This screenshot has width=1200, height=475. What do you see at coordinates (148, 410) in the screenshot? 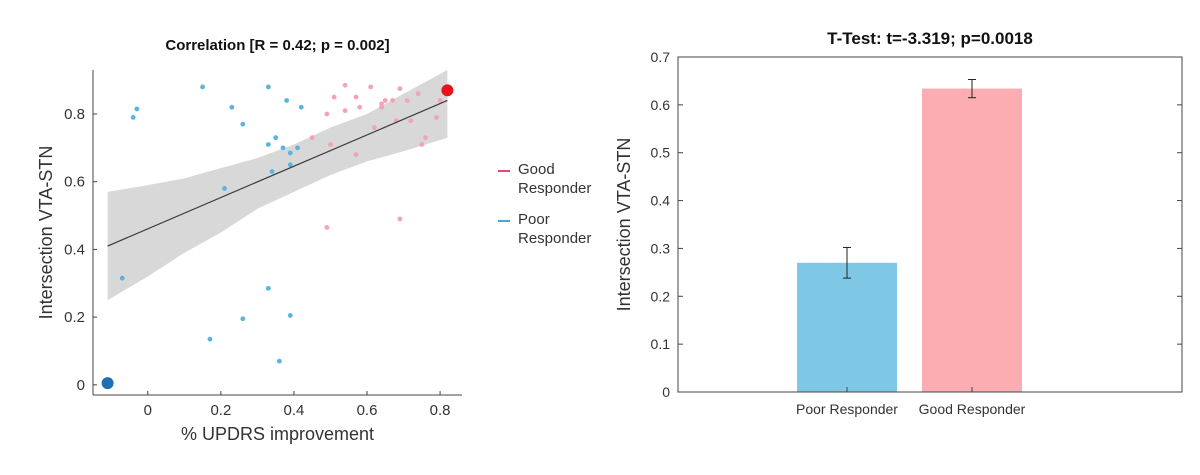
I see `x-tick-label: 0` at bounding box center [148, 410].